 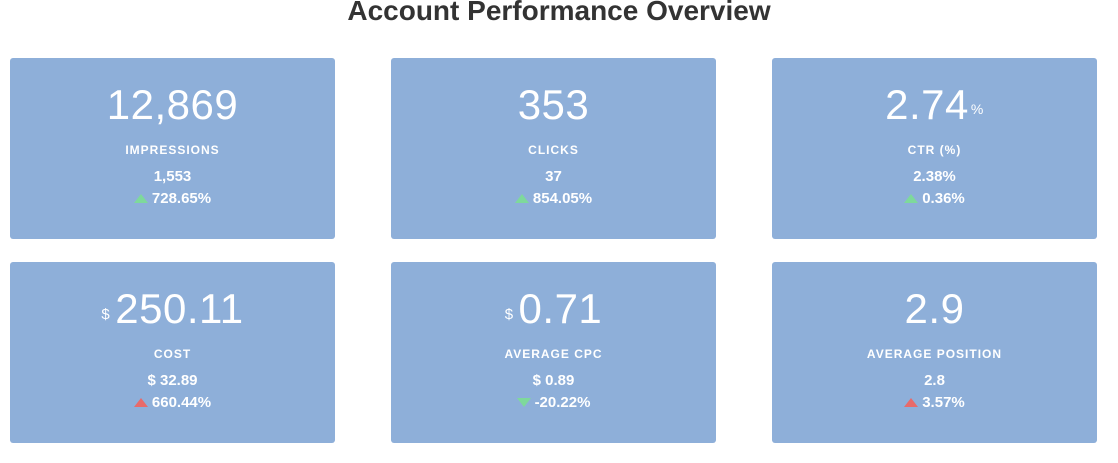 I want to click on metric-value-text: 2.74, so click(x=927, y=104).